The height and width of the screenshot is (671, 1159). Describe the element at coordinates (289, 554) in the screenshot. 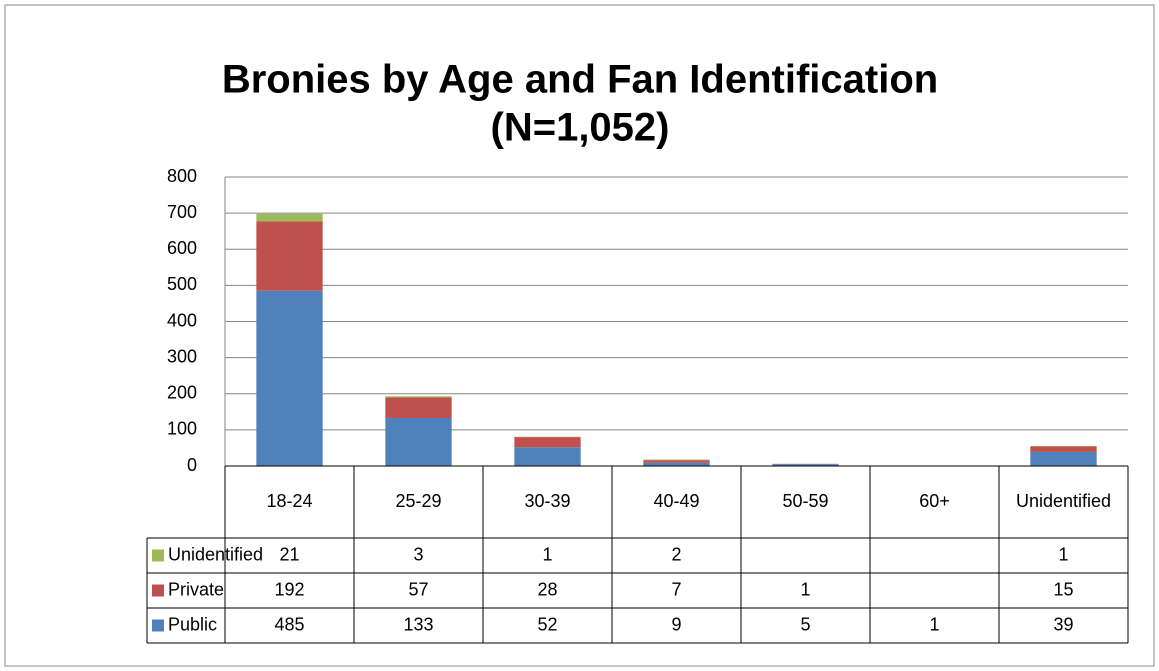

I see `table-value: 21` at that location.